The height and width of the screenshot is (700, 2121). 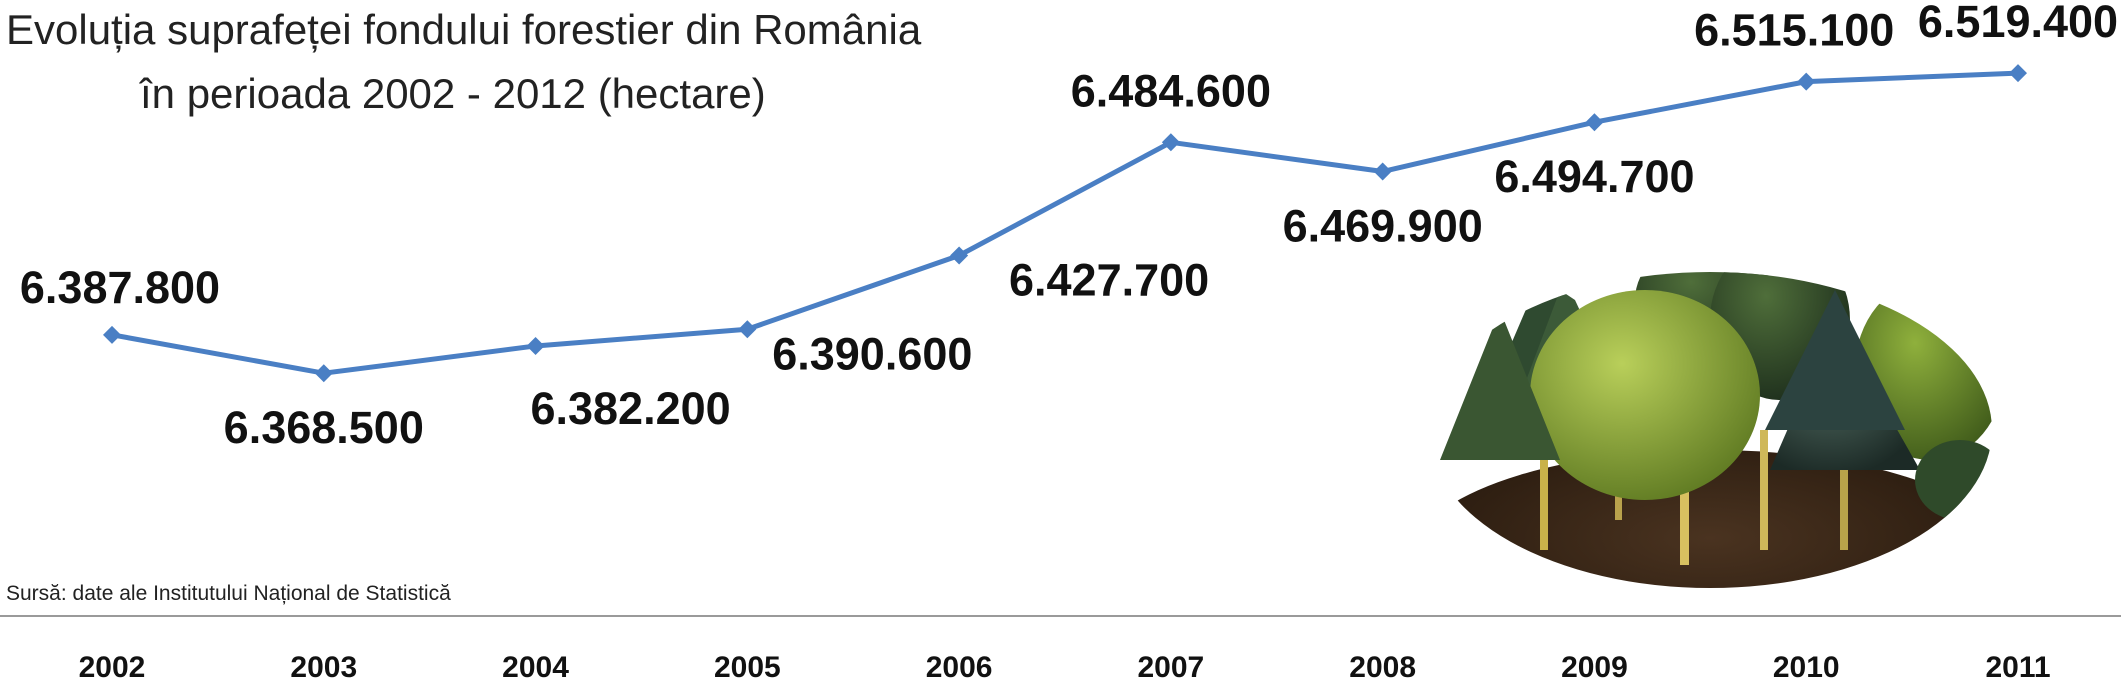 I want to click on x-axis: 2002 2003 2004 2005 2006 2007 2008 2009 2010 2011, so click(x=1065, y=667).